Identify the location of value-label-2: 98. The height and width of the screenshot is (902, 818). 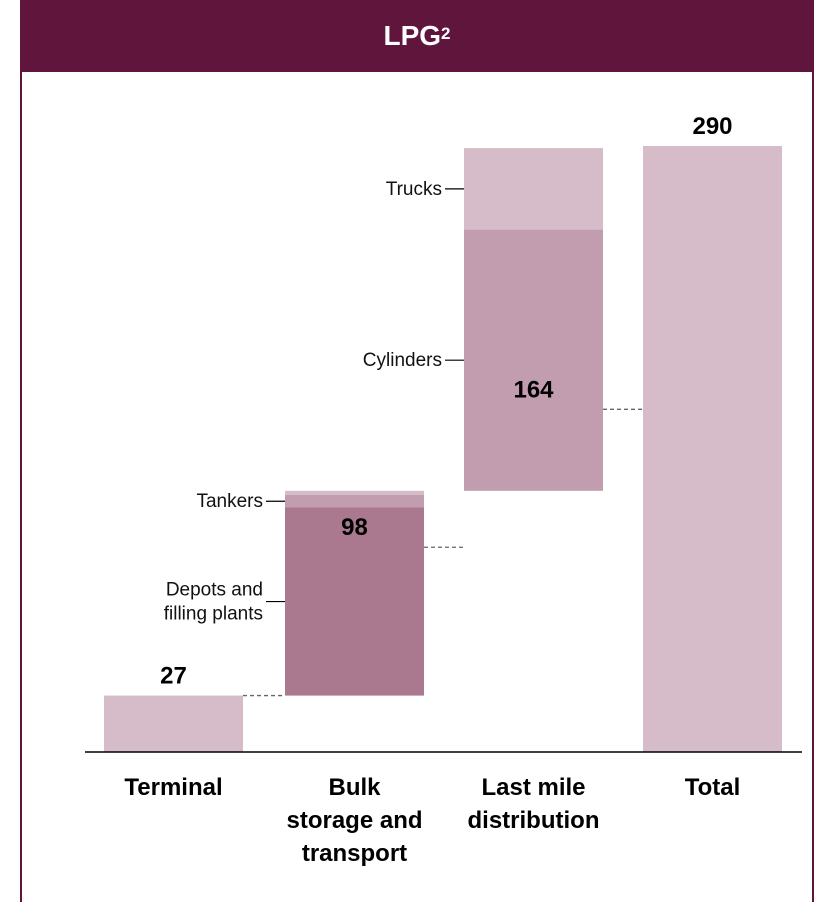
(354, 527).